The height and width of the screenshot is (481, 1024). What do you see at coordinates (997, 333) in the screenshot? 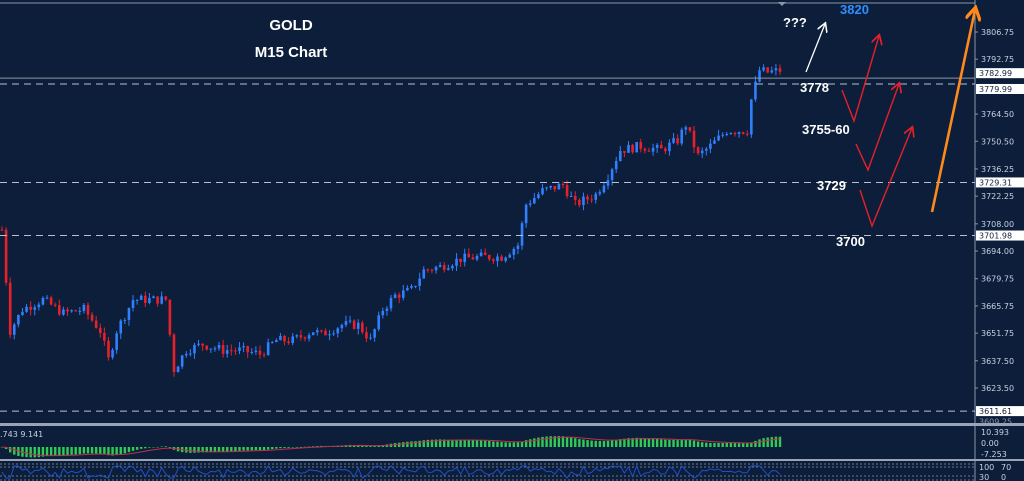
I see `y-tick-label: 3651.75` at bounding box center [997, 333].